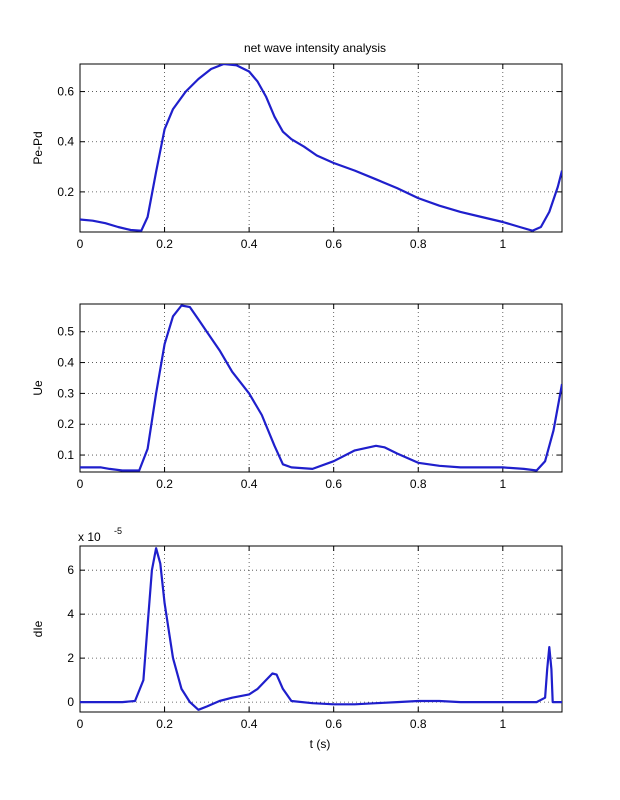 The height and width of the screenshot is (800, 620). I want to click on y-axis-label: Ue, so click(38, 388).